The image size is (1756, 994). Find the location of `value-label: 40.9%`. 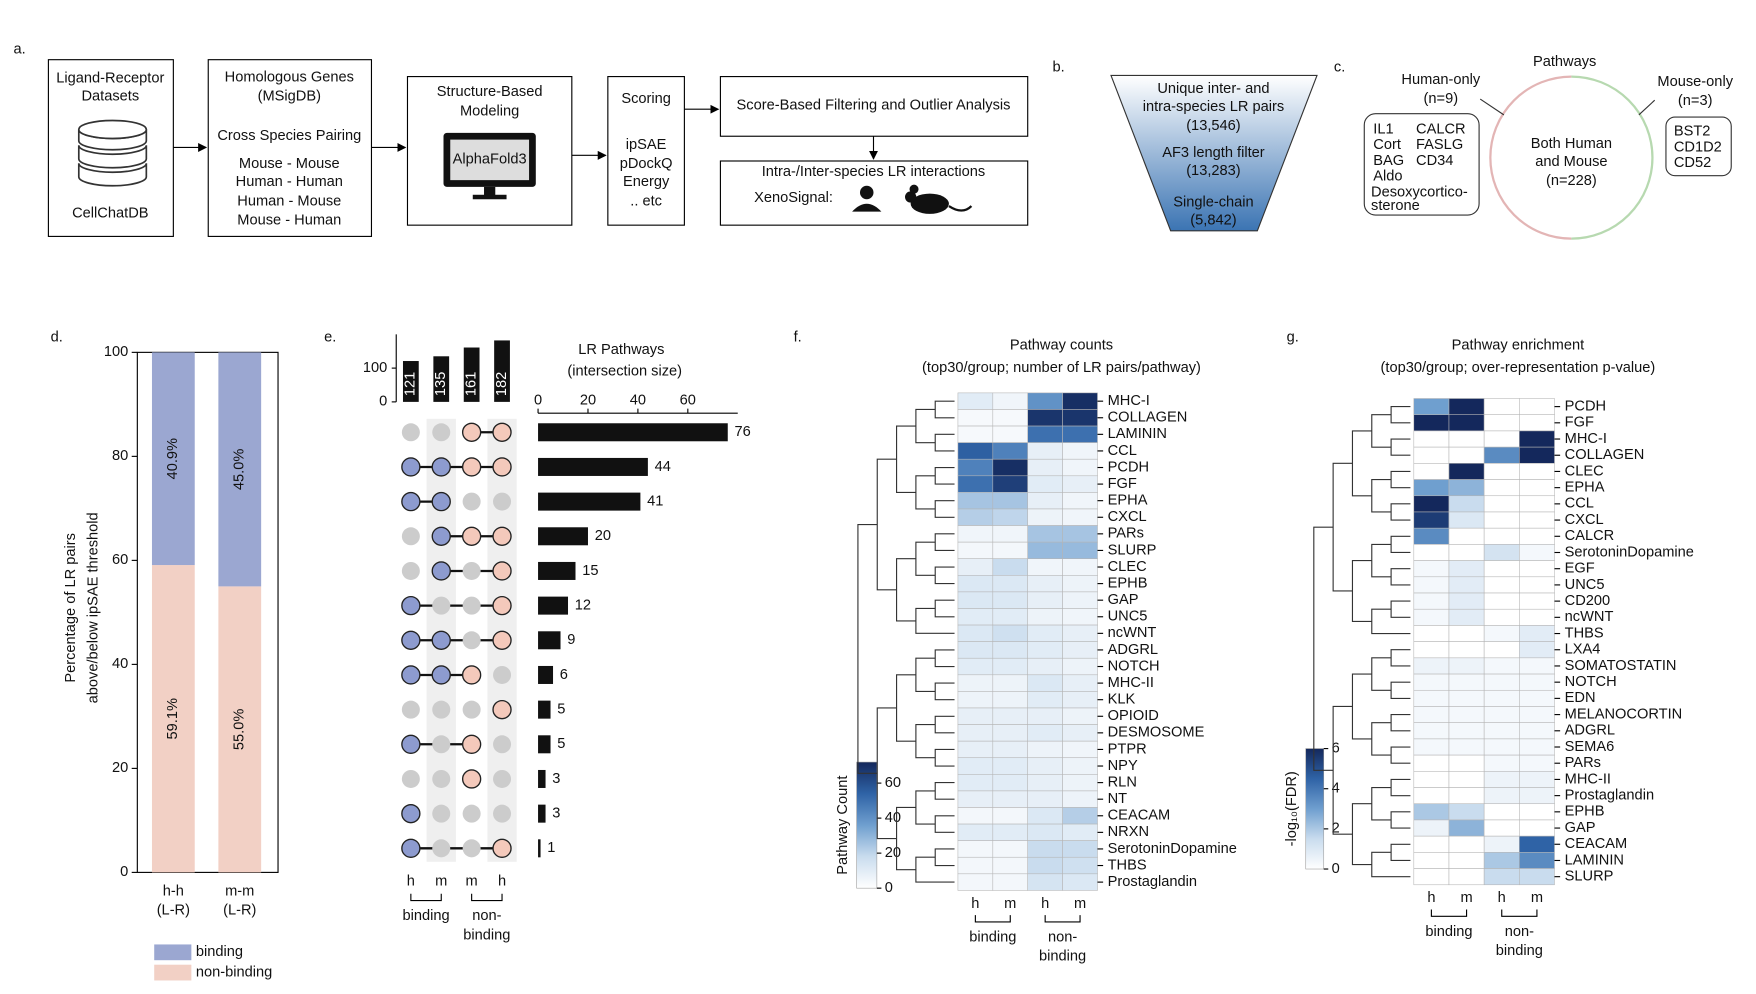

value-label: 40.9% is located at coordinates (173, 458).